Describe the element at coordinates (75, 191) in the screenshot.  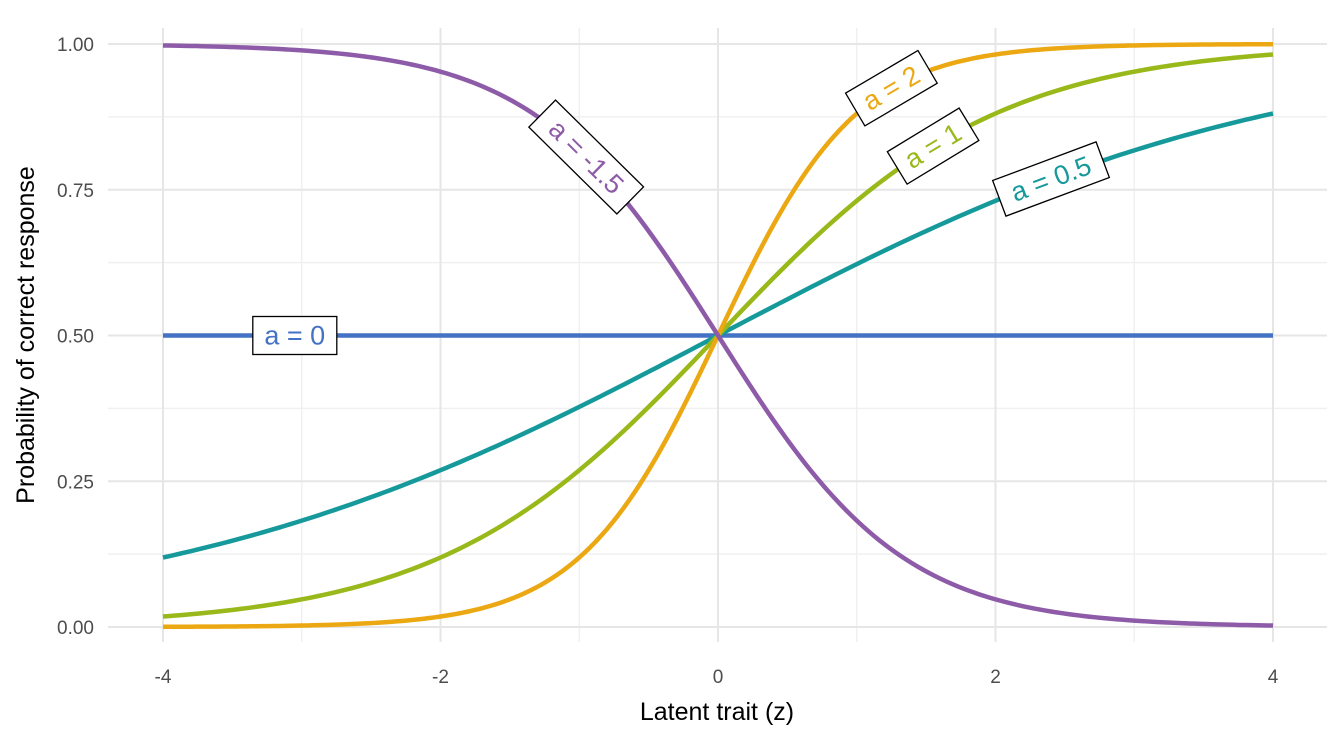
I see `y-tick-label: 0.75` at that location.